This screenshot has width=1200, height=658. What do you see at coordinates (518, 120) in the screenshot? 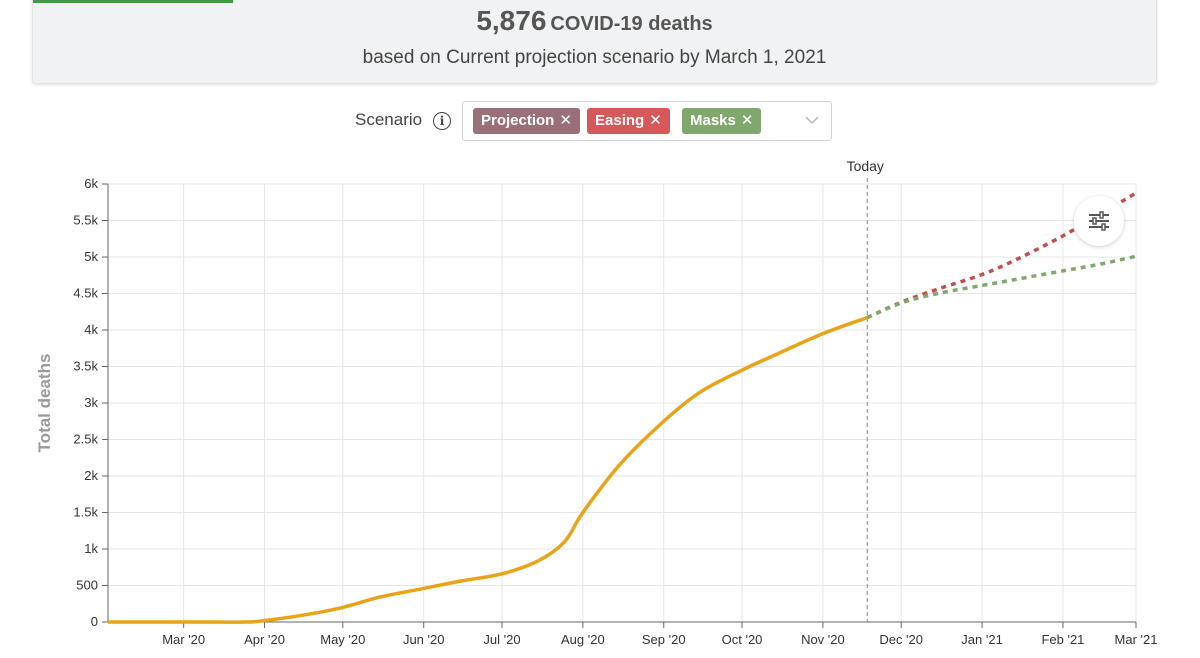
I see `chip-projection-label: Projection` at bounding box center [518, 120].